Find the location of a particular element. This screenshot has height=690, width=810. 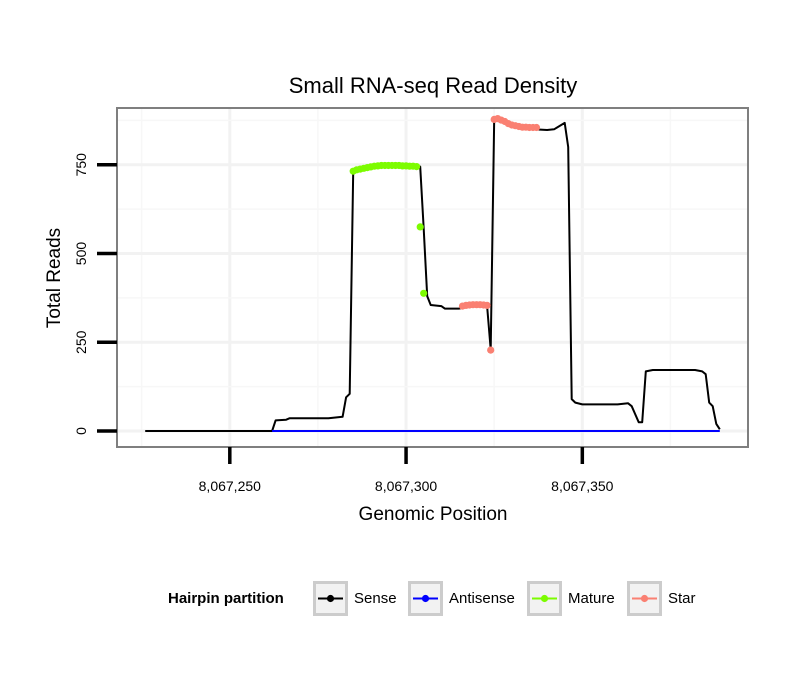

legend-item-mature: Mature is located at coordinates (571, 598).